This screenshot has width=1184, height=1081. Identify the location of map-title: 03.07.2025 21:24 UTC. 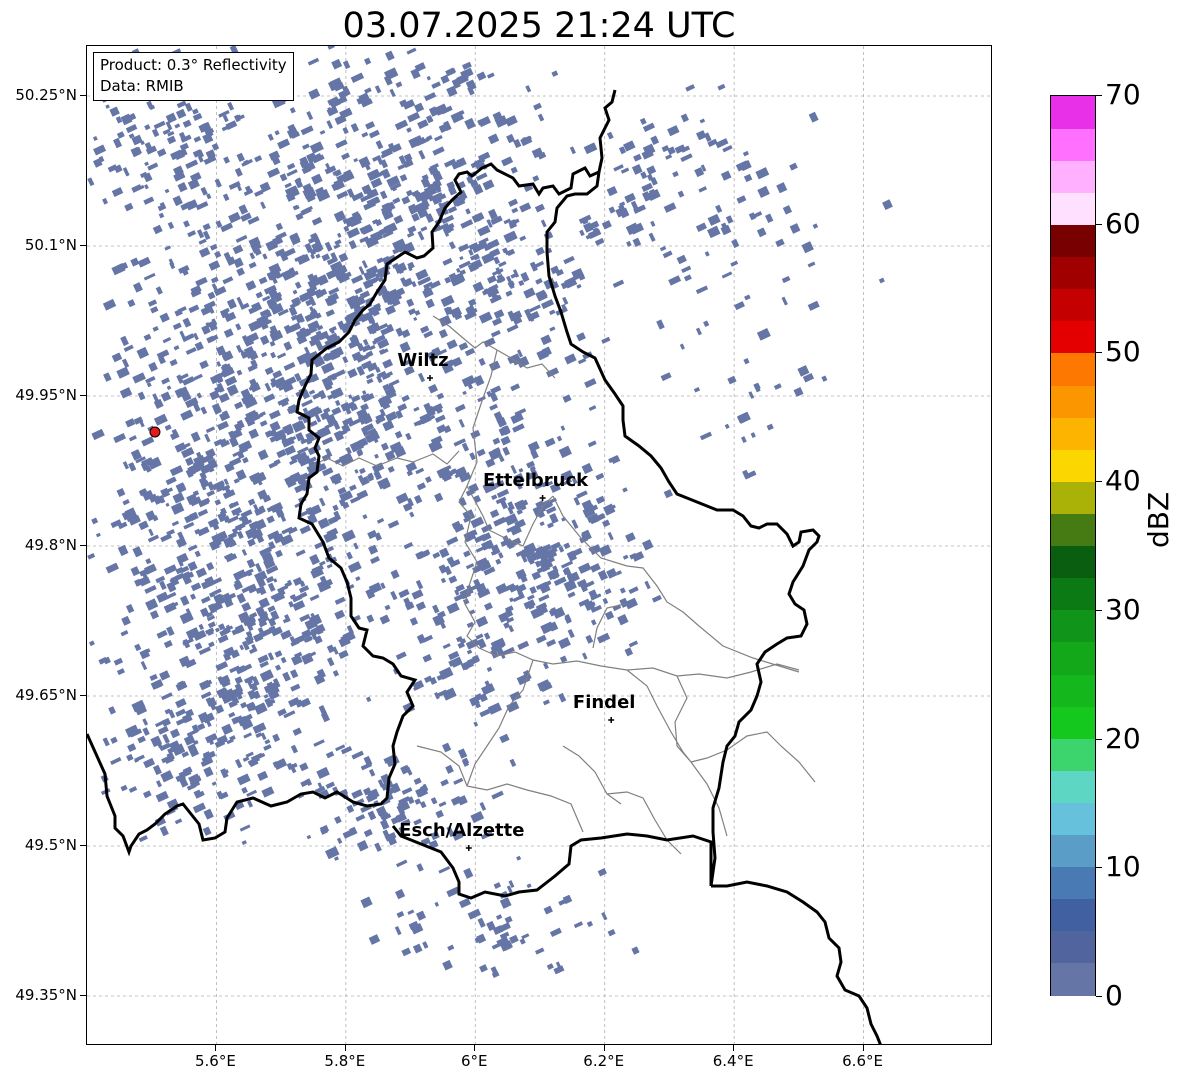
(539, 26).